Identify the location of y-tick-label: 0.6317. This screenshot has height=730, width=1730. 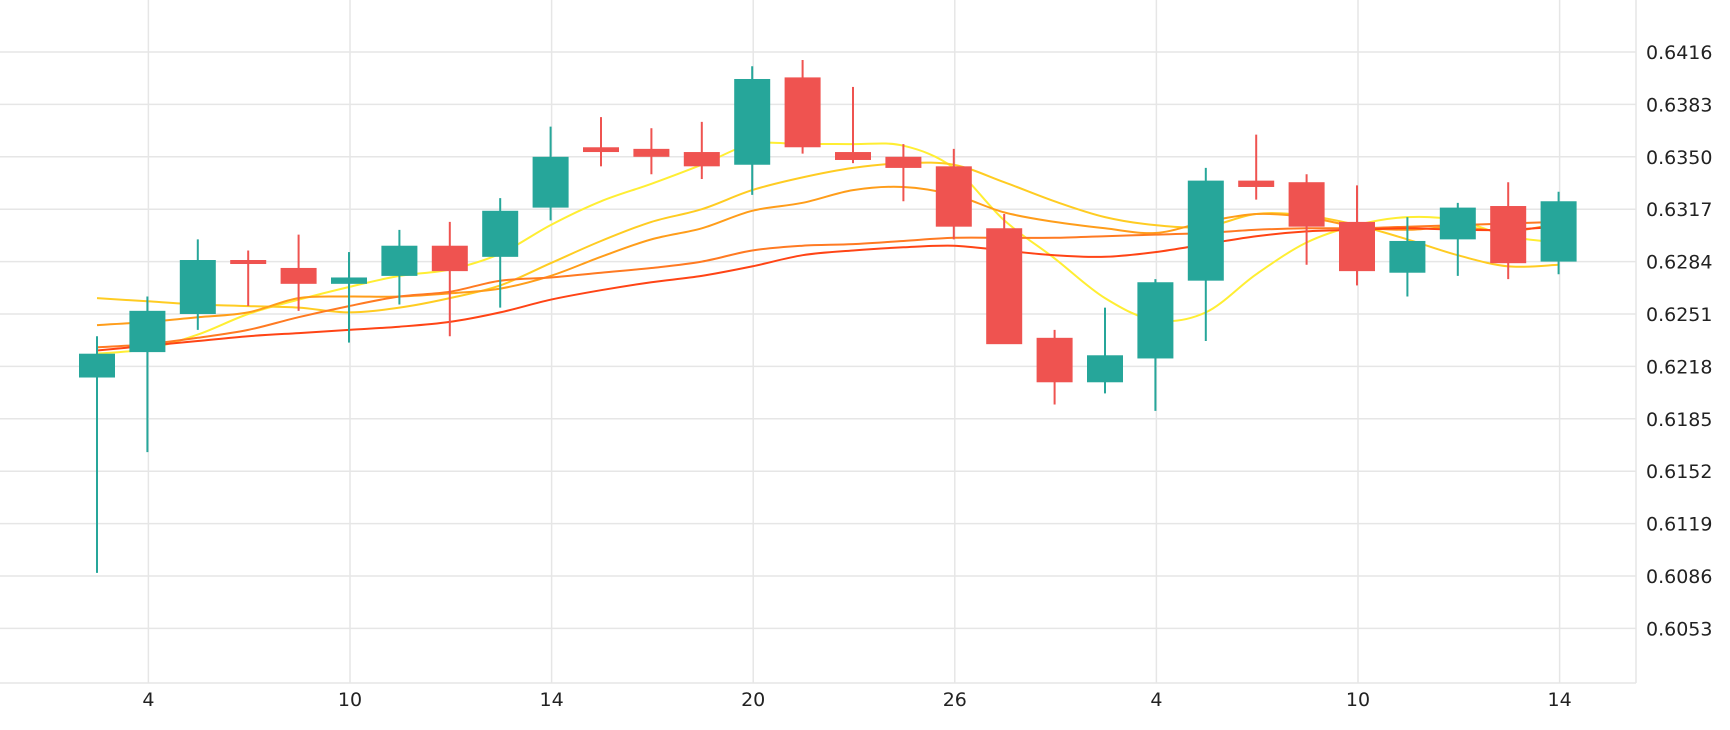
(1679, 210).